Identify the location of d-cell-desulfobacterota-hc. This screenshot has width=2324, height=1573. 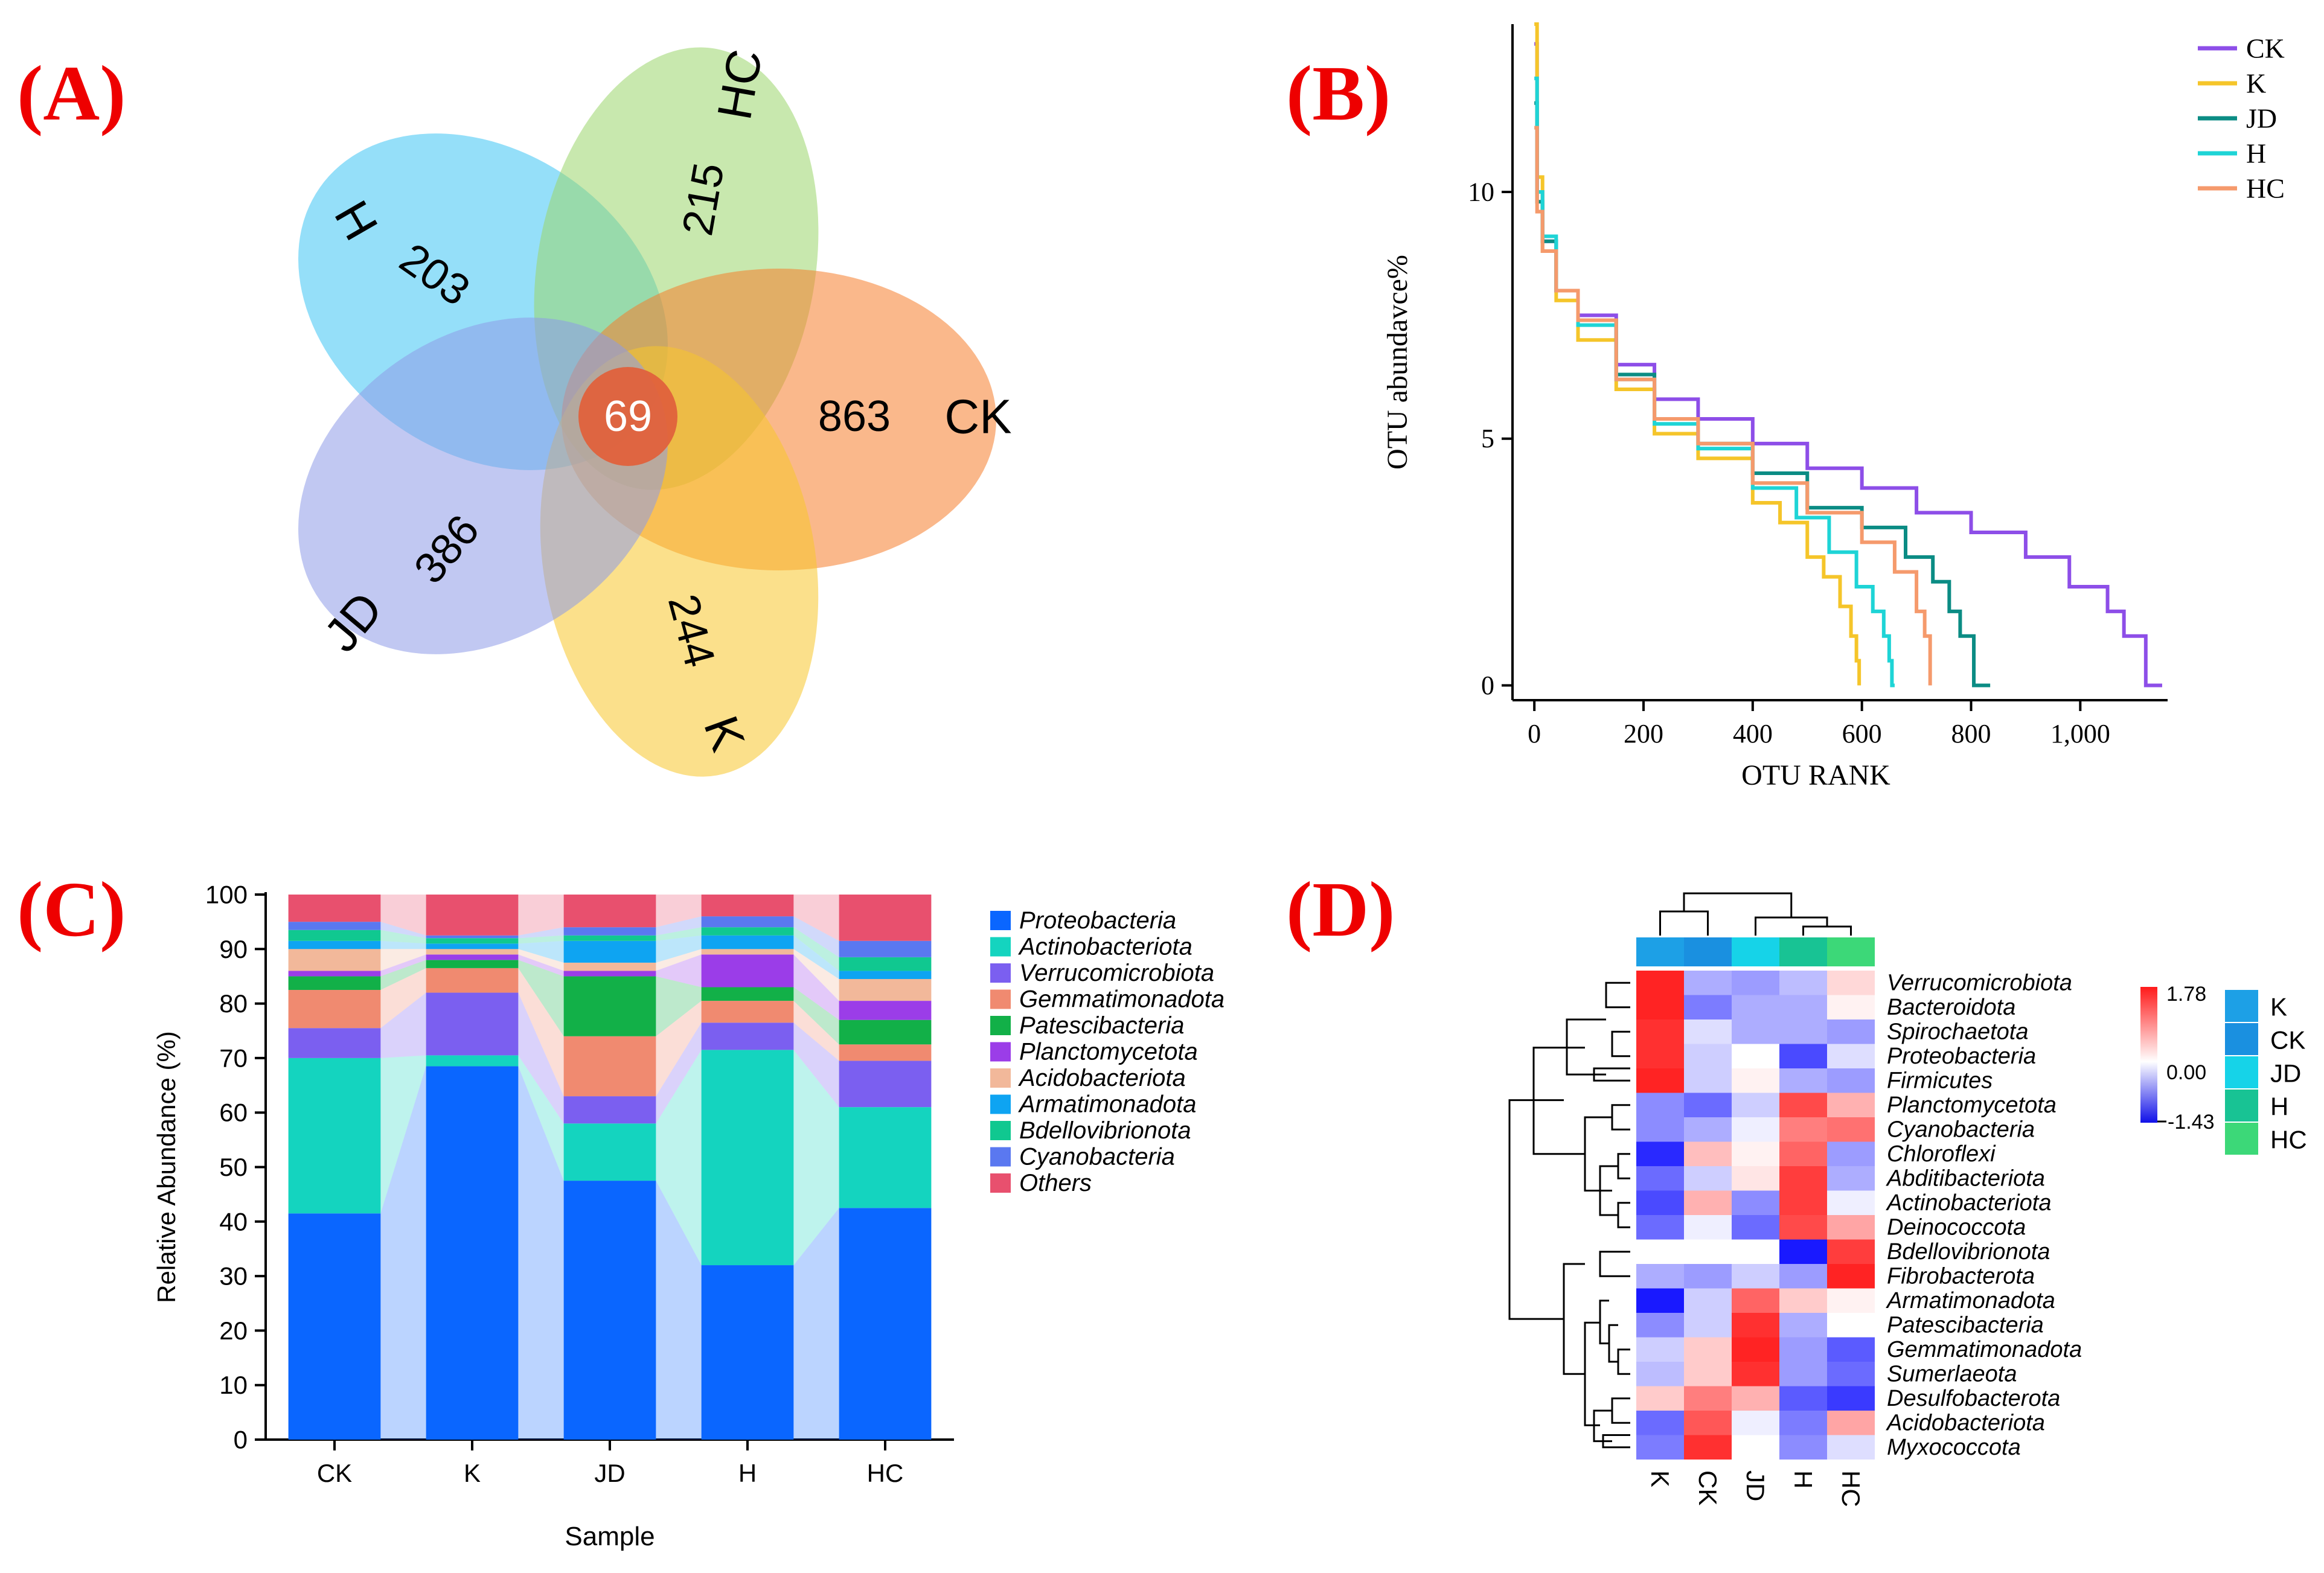
(1851, 1398).